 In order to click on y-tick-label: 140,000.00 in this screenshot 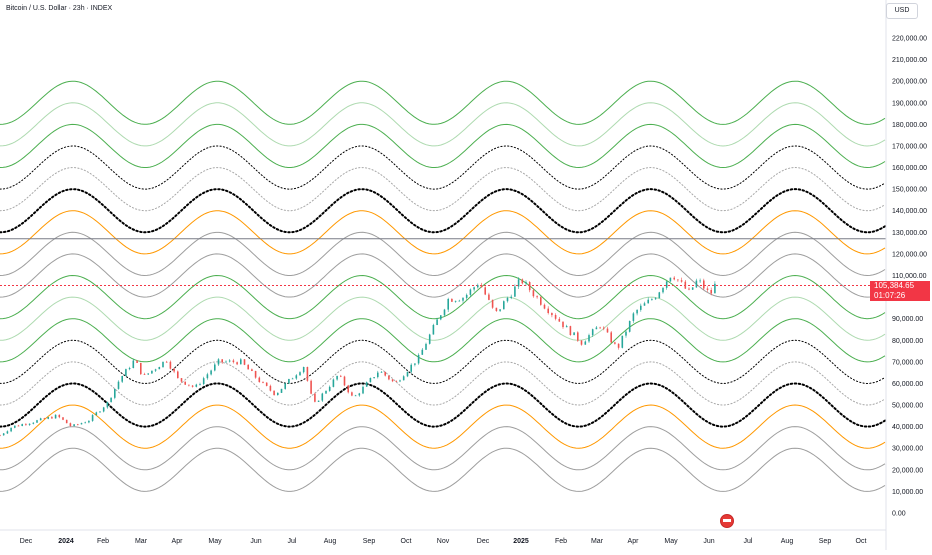, I will do `click(909, 211)`.